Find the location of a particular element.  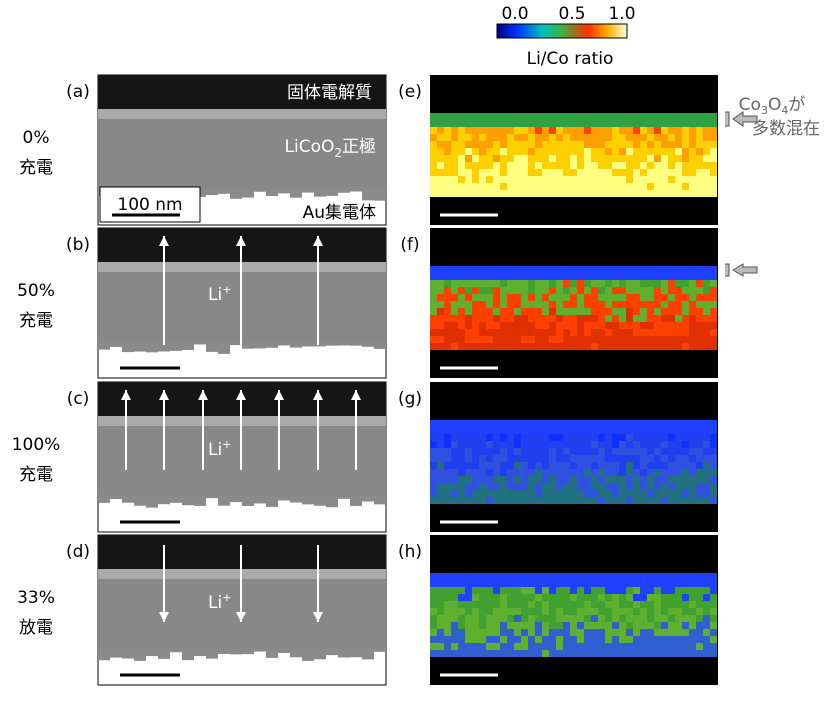

panel-label: (f) is located at coordinates (409, 245).